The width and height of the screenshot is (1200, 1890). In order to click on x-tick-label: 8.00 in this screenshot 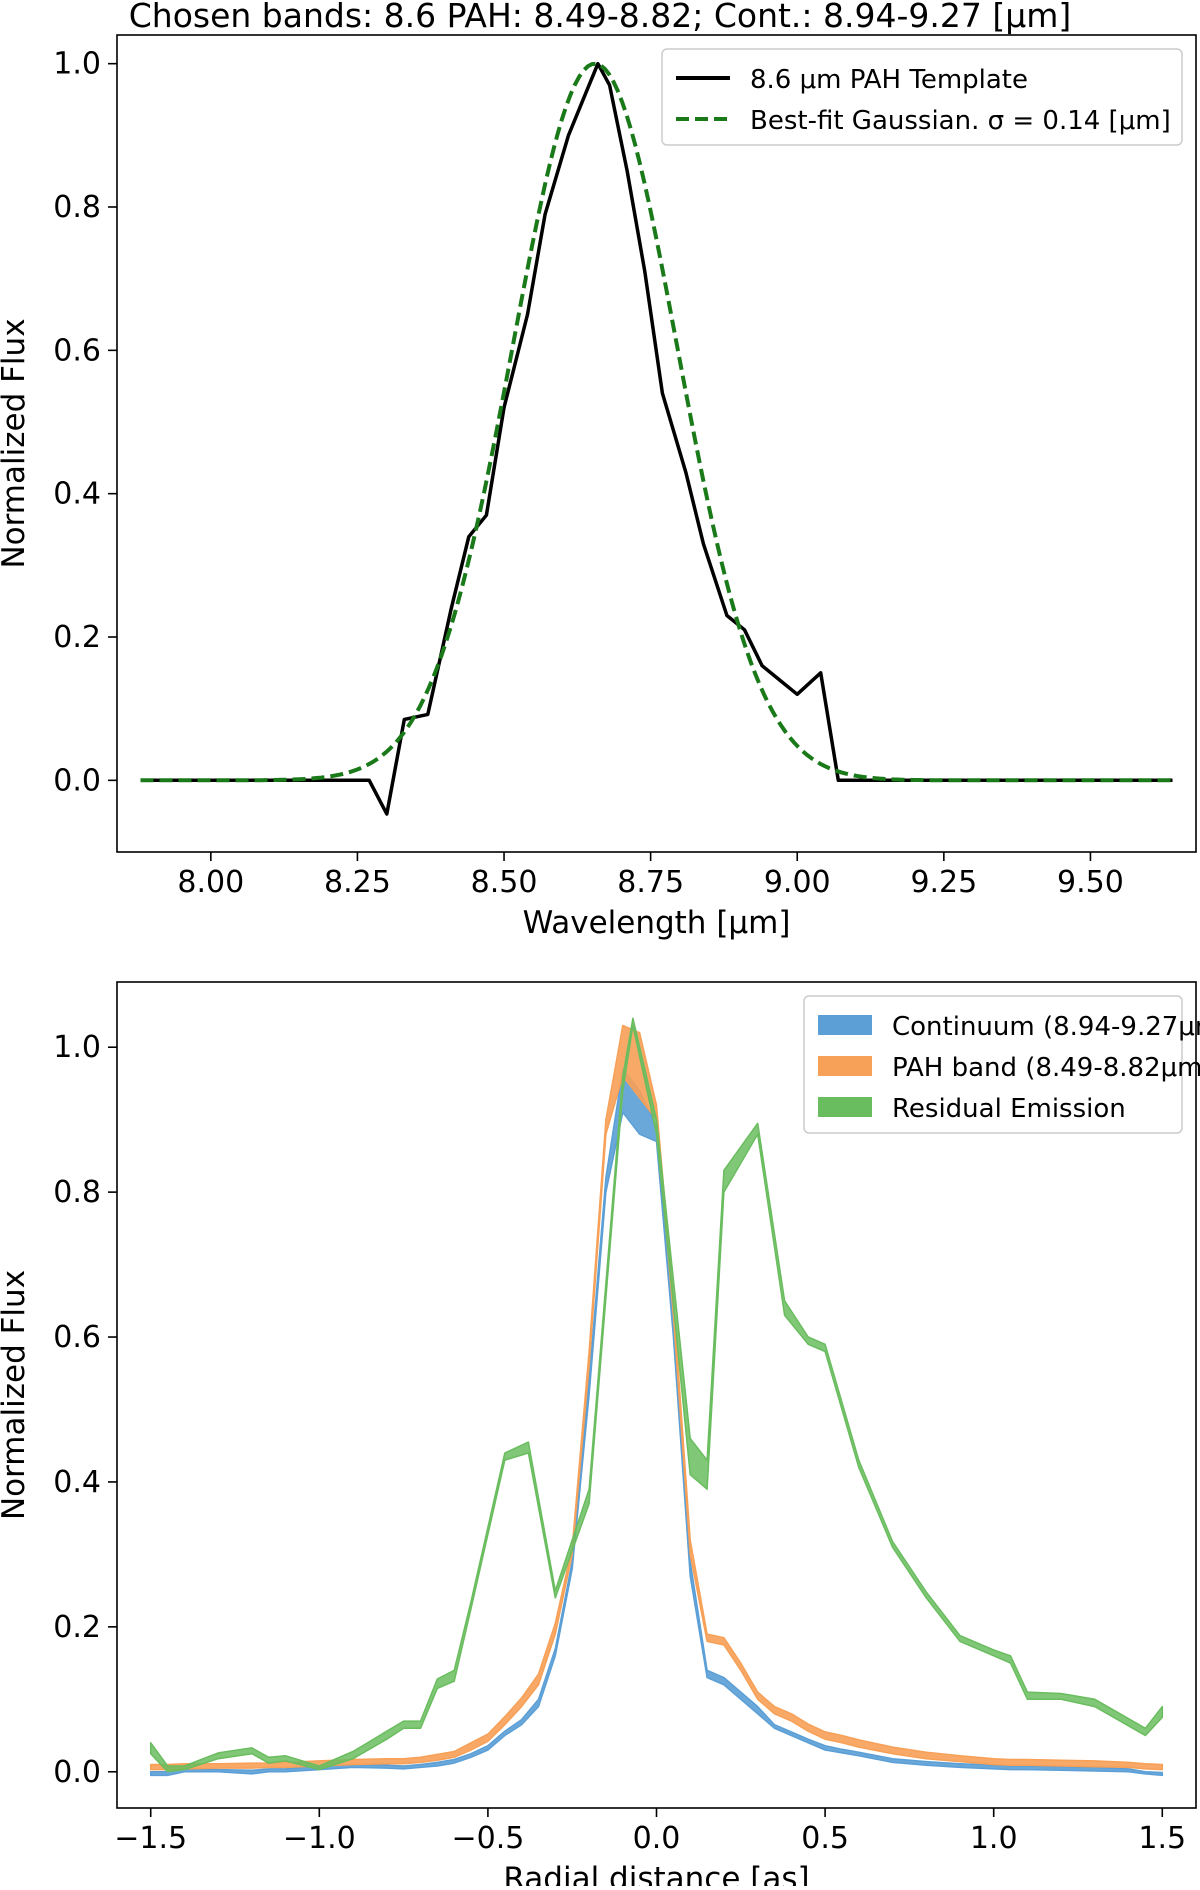, I will do `click(210, 882)`.